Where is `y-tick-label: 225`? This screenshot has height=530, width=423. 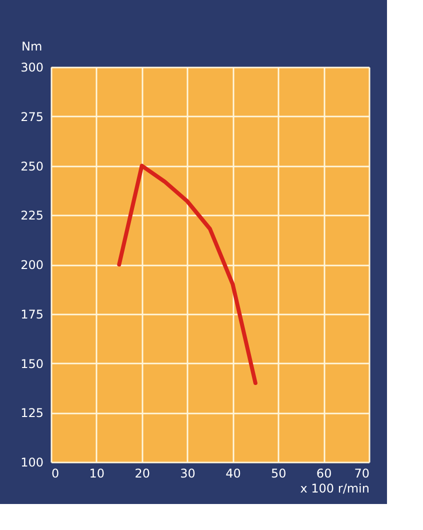 y-tick-label: 225 is located at coordinates (32, 215).